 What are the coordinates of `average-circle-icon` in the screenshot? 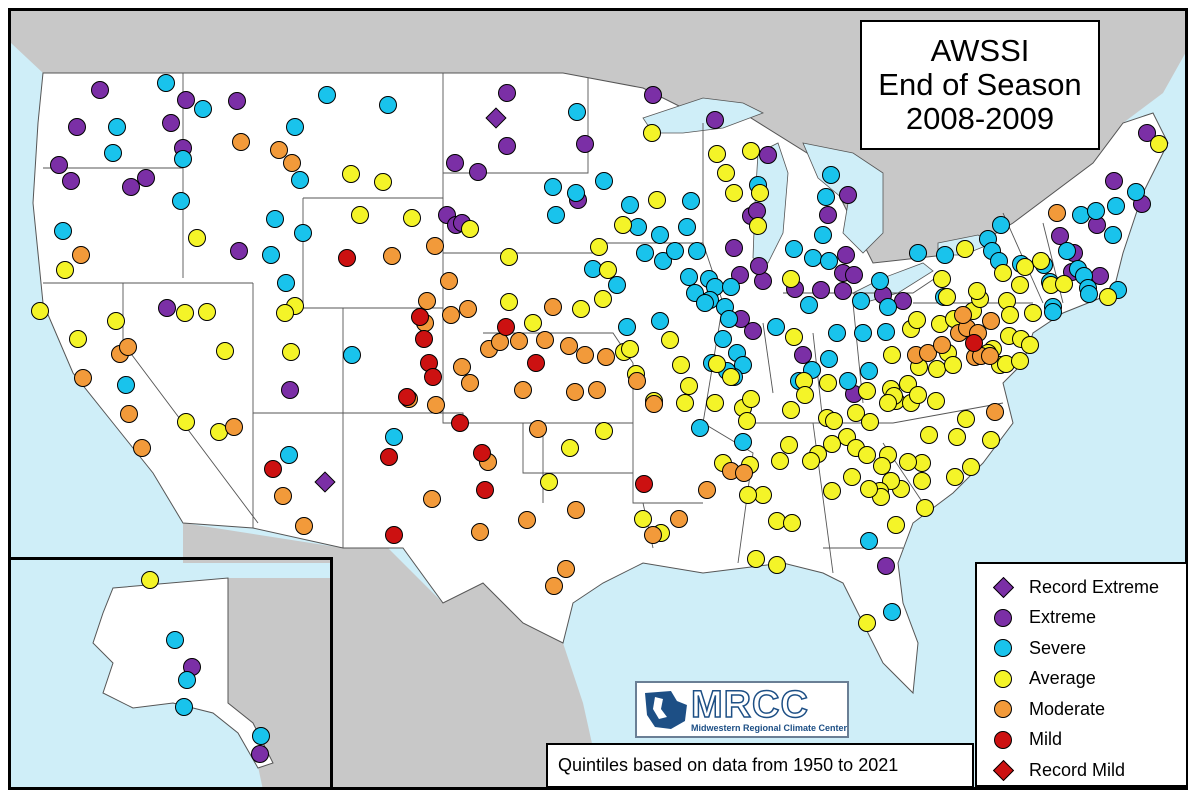 It's located at (1003, 678).